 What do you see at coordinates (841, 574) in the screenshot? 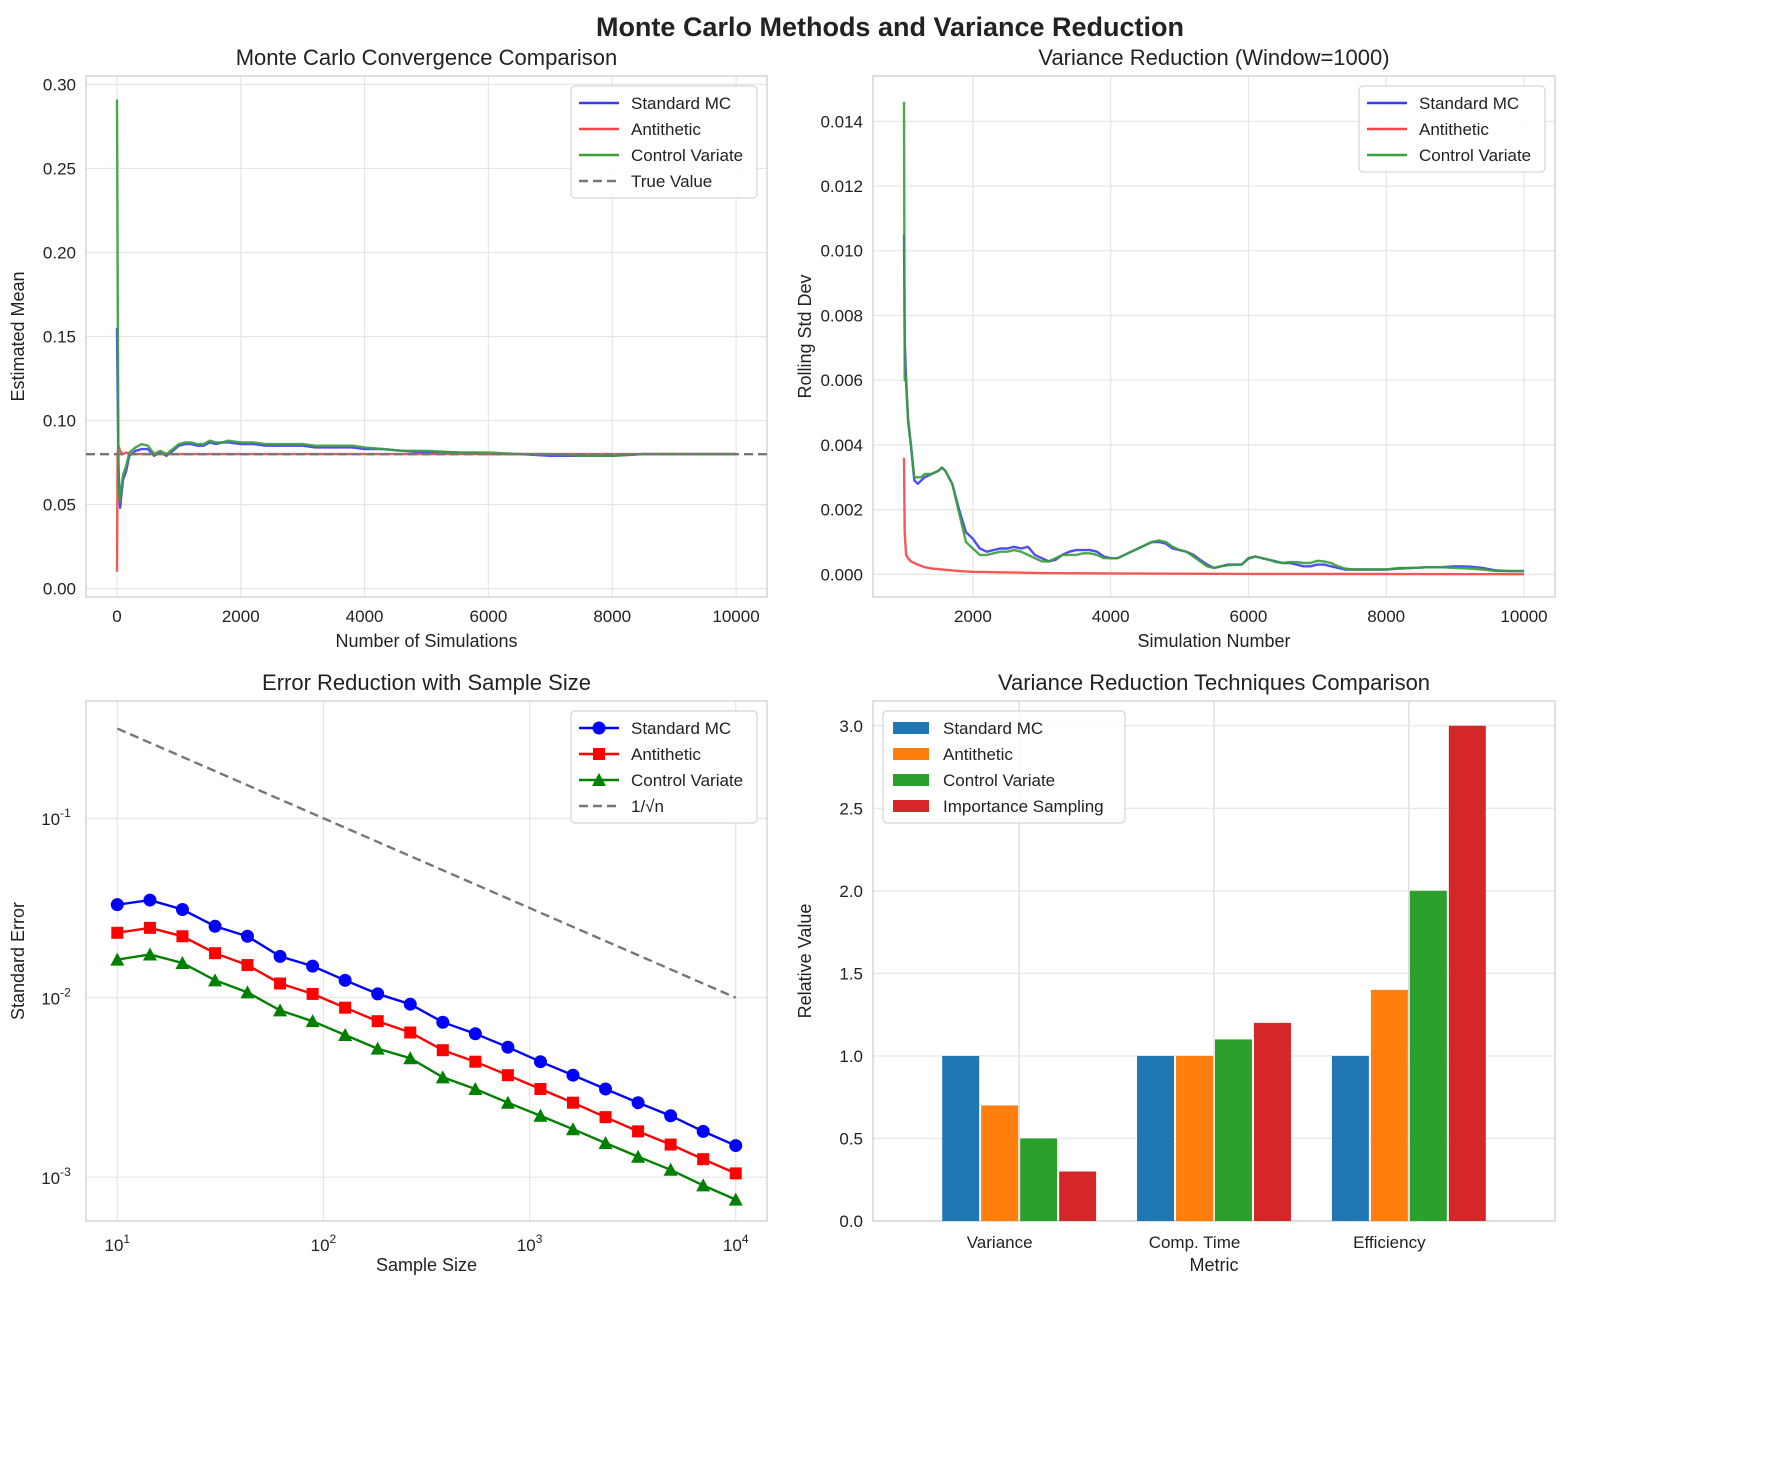
I see `y-tick-label: 0.000` at bounding box center [841, 574].